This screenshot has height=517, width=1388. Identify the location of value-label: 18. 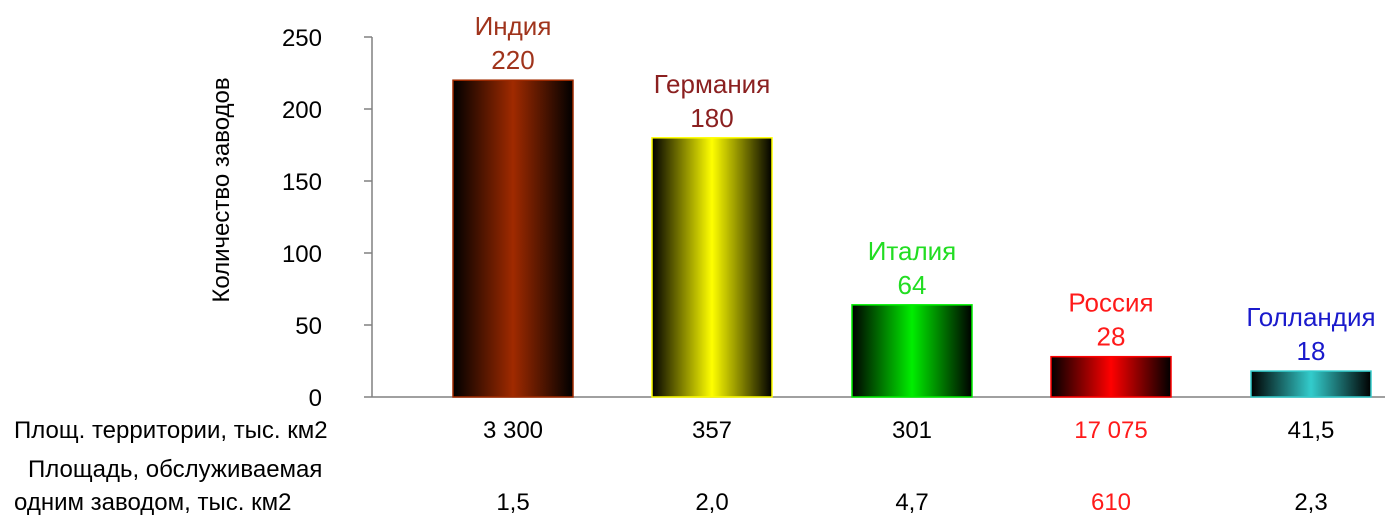
(1311, 351).